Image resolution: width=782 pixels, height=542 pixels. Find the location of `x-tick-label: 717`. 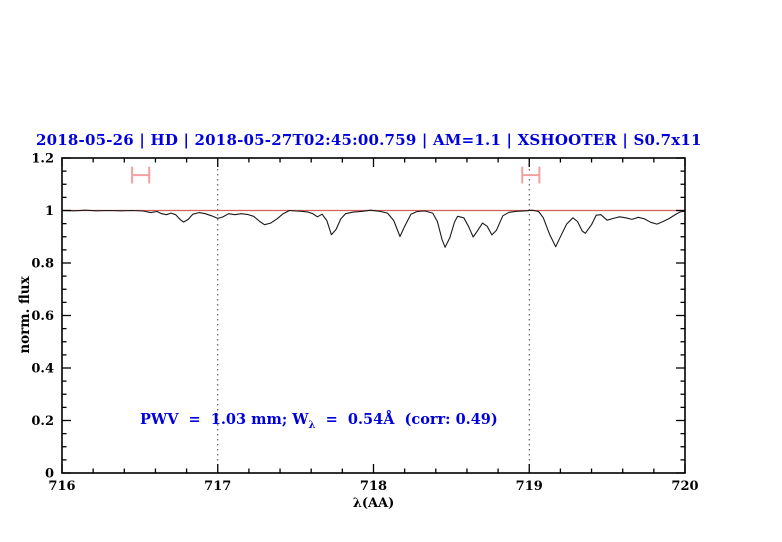

x-tick-label: 717 is located at coordinates (217, 486).